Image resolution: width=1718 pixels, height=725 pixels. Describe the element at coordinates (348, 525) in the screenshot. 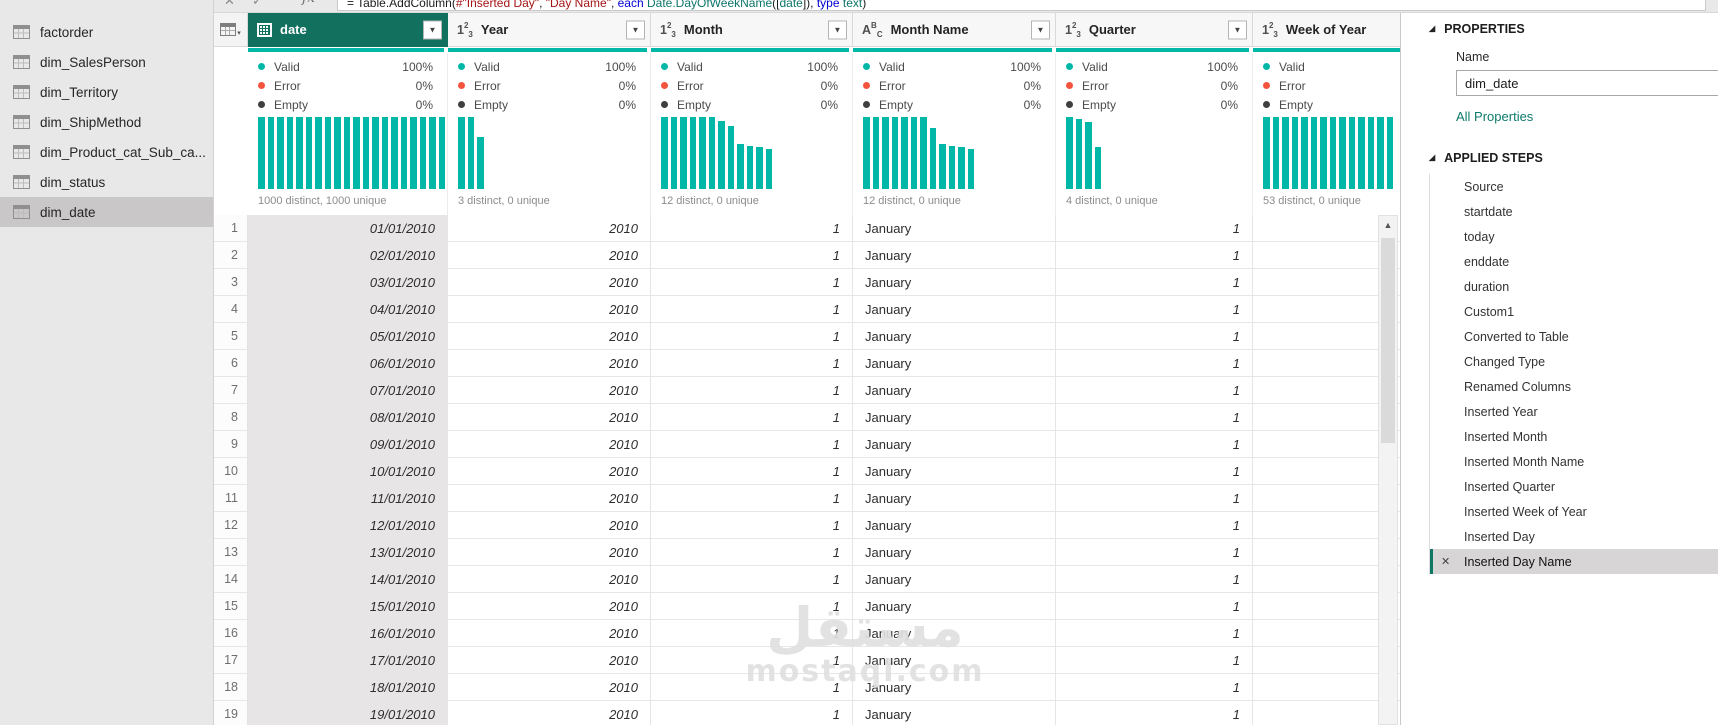

I see `cell-date: 12/01/2010` at that location.